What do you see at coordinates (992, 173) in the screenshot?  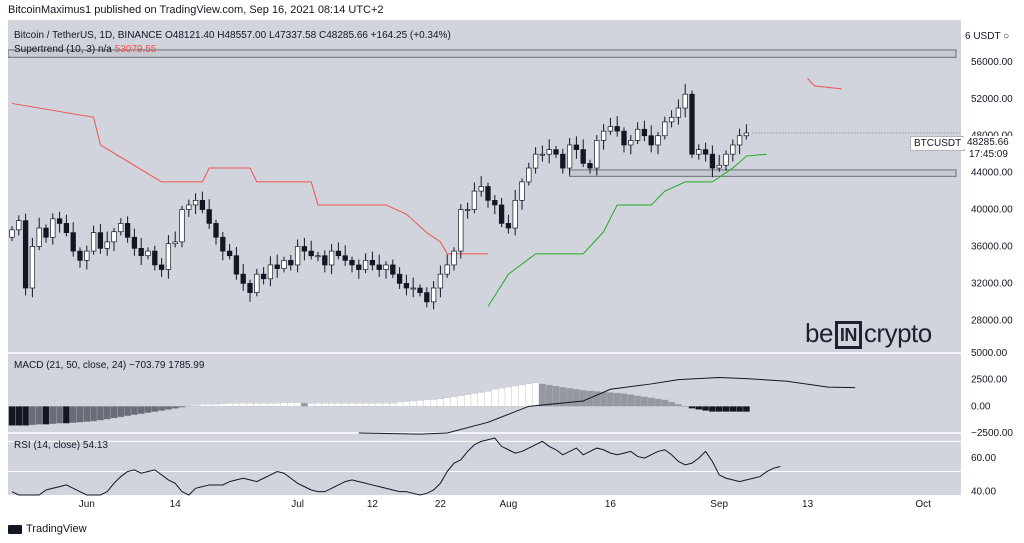 I see `main-y-tick-3: 44000.00` at bounding box center [992, 173].